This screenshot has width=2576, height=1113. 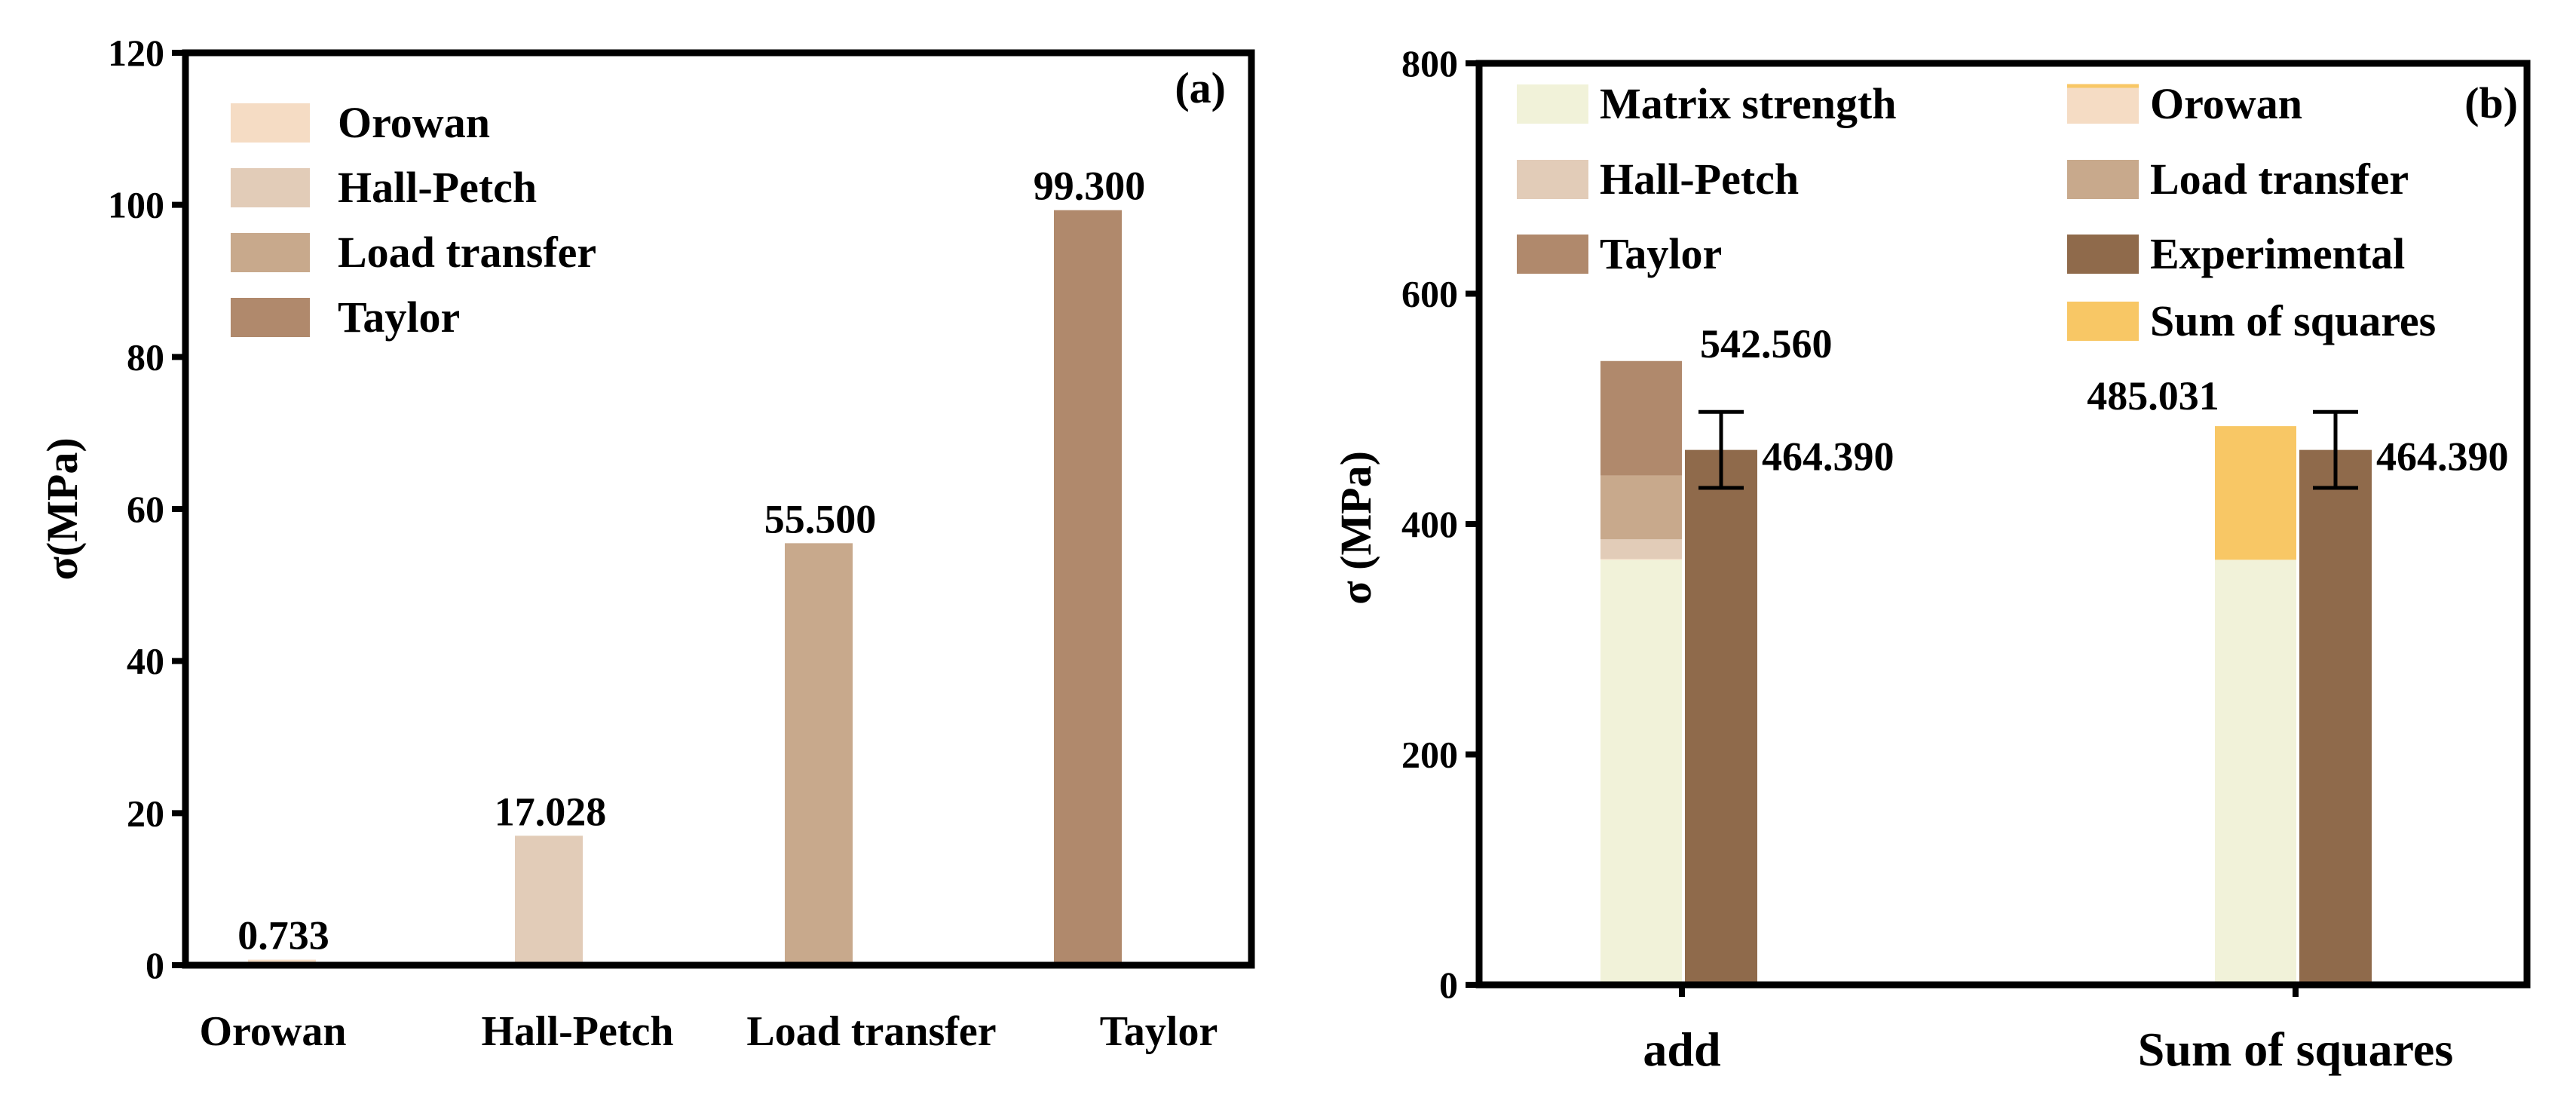 I want to click on panel-b-legend-swatch-experimental, so click(x=2103, y=254).